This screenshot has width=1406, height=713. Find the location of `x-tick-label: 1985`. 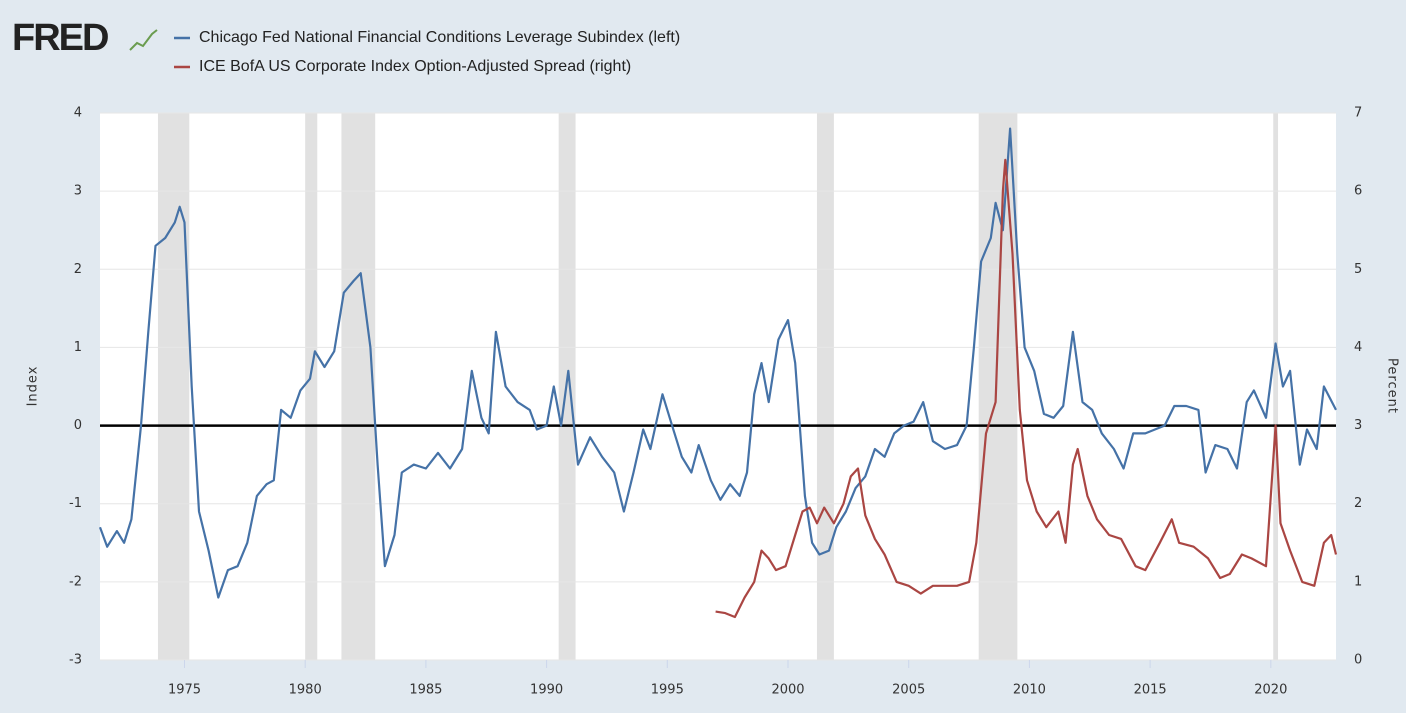

x-tick-label: 1985 is located at coordinates (425, 690).